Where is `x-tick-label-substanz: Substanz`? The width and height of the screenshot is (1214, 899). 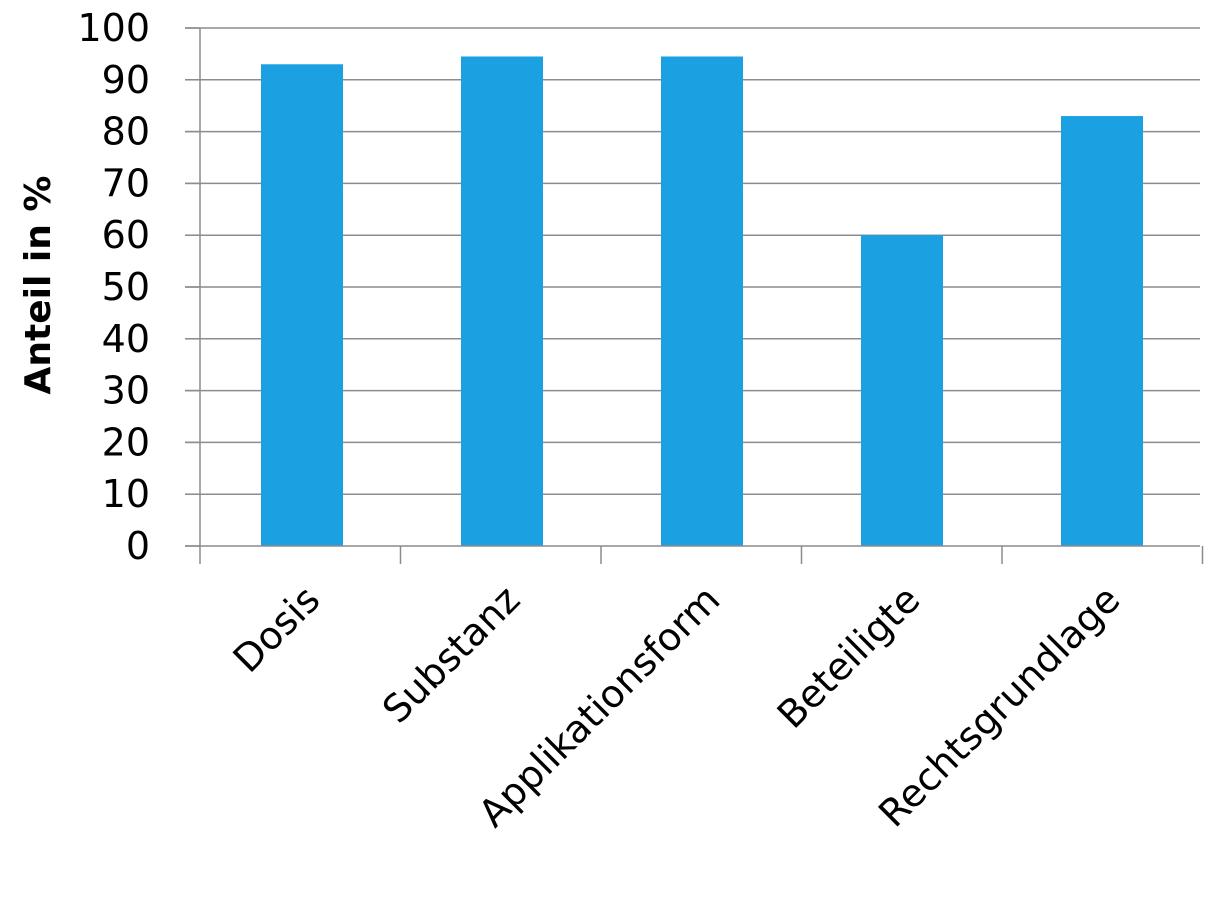 x-tick-label-substanz: Substanz is located at coordinates (451, 654).